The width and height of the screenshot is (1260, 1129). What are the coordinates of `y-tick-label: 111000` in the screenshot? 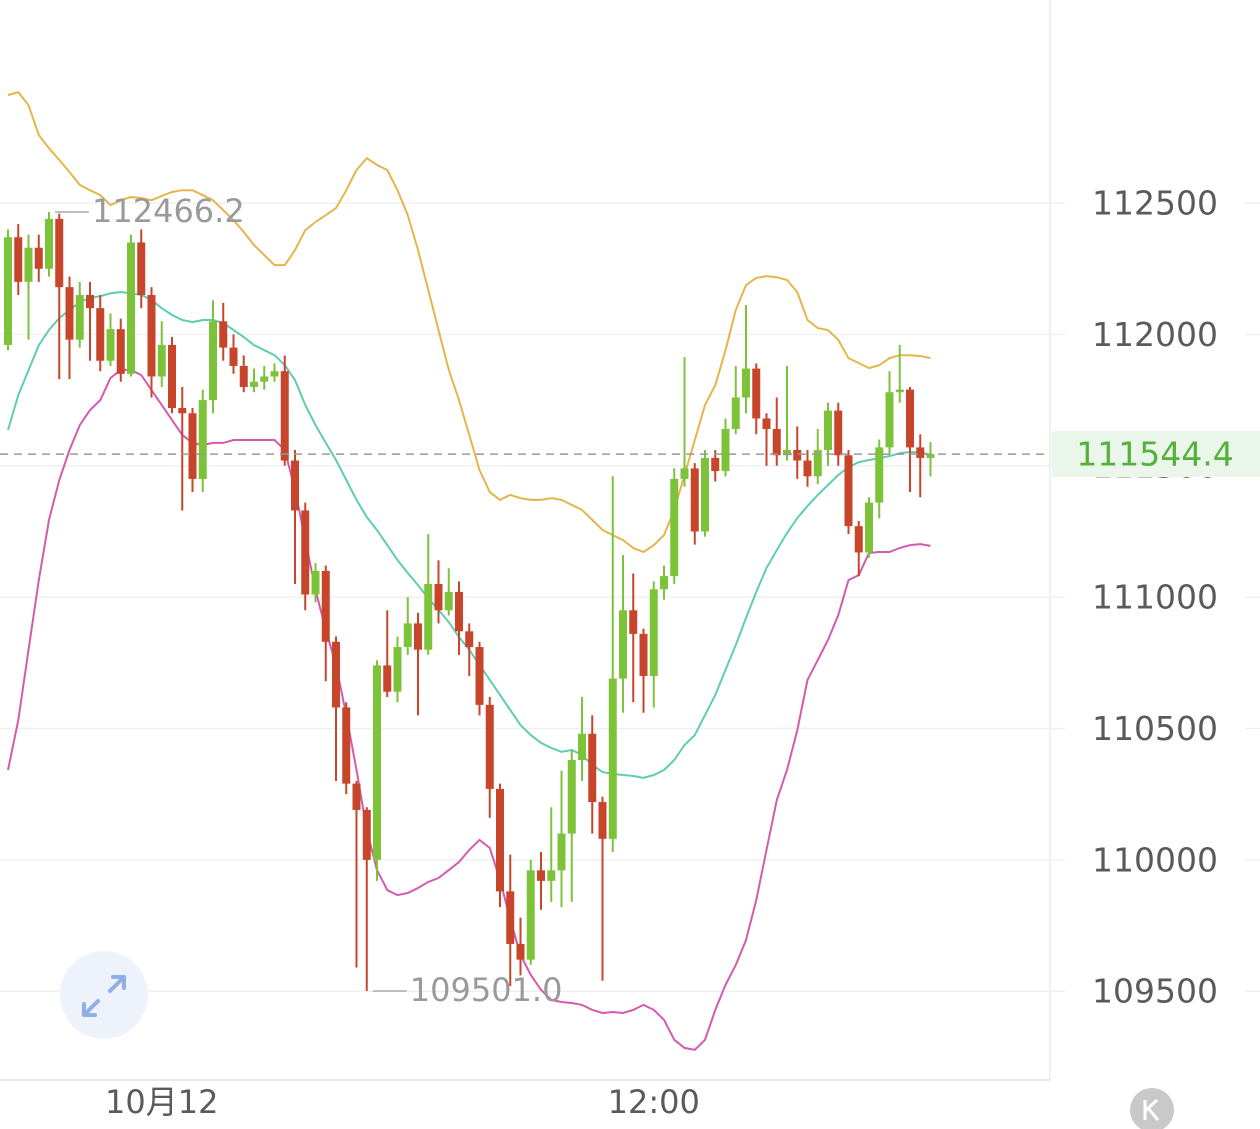 It's located at (1155, 597).